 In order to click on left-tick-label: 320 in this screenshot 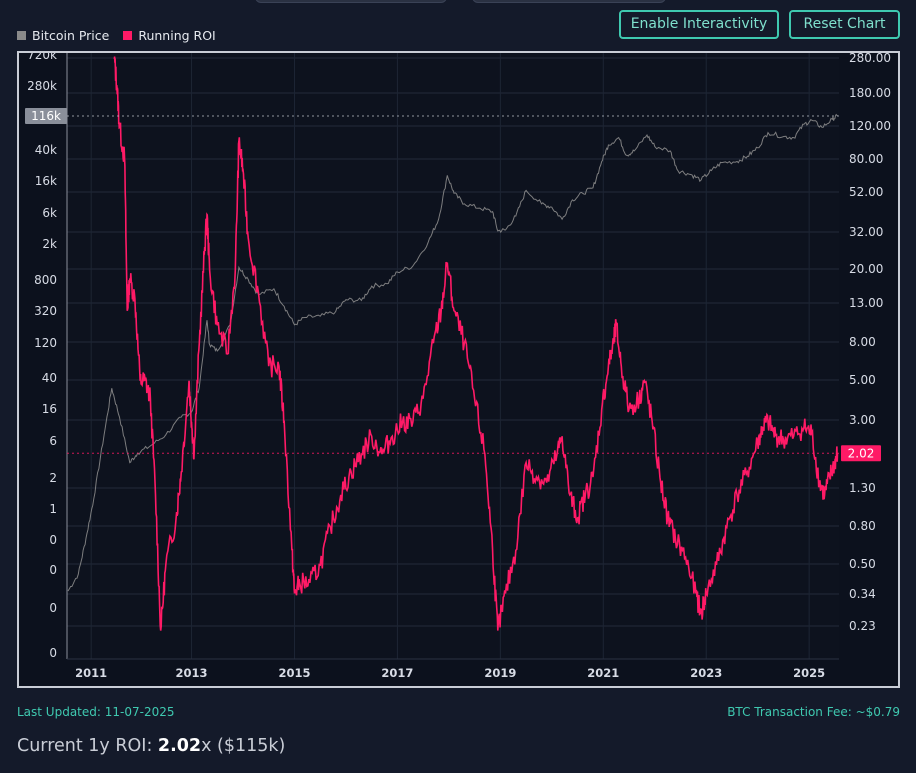, I will do `click(45, 311)`.